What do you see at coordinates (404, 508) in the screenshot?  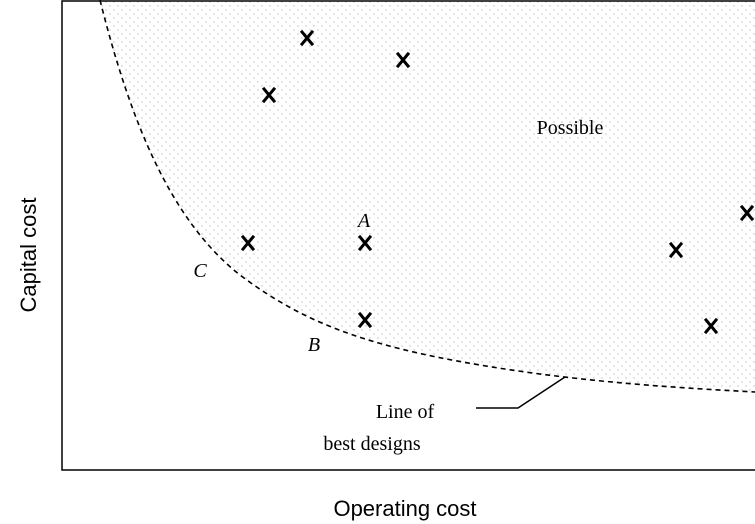 I see `x-axis-label: Operating cost` at bounding box center [404, 508].